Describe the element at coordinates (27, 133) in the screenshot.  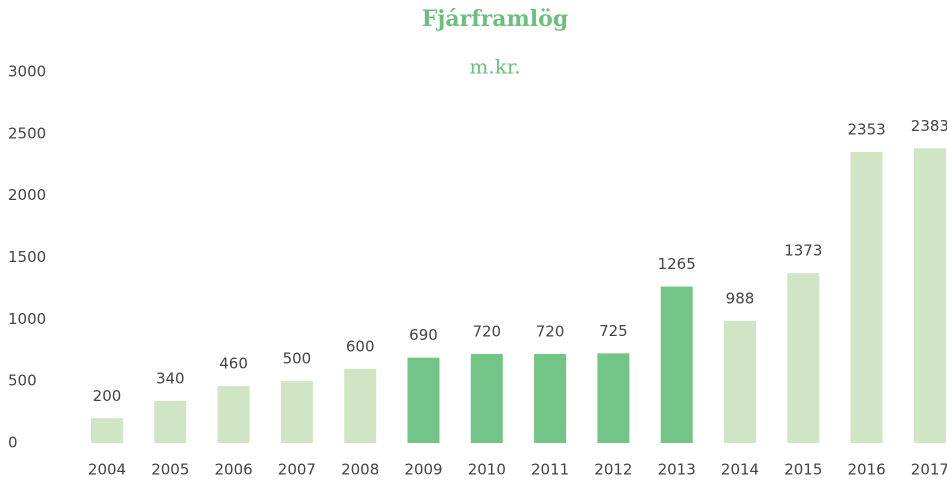
I see `y-tick-label: 2500` at that location.